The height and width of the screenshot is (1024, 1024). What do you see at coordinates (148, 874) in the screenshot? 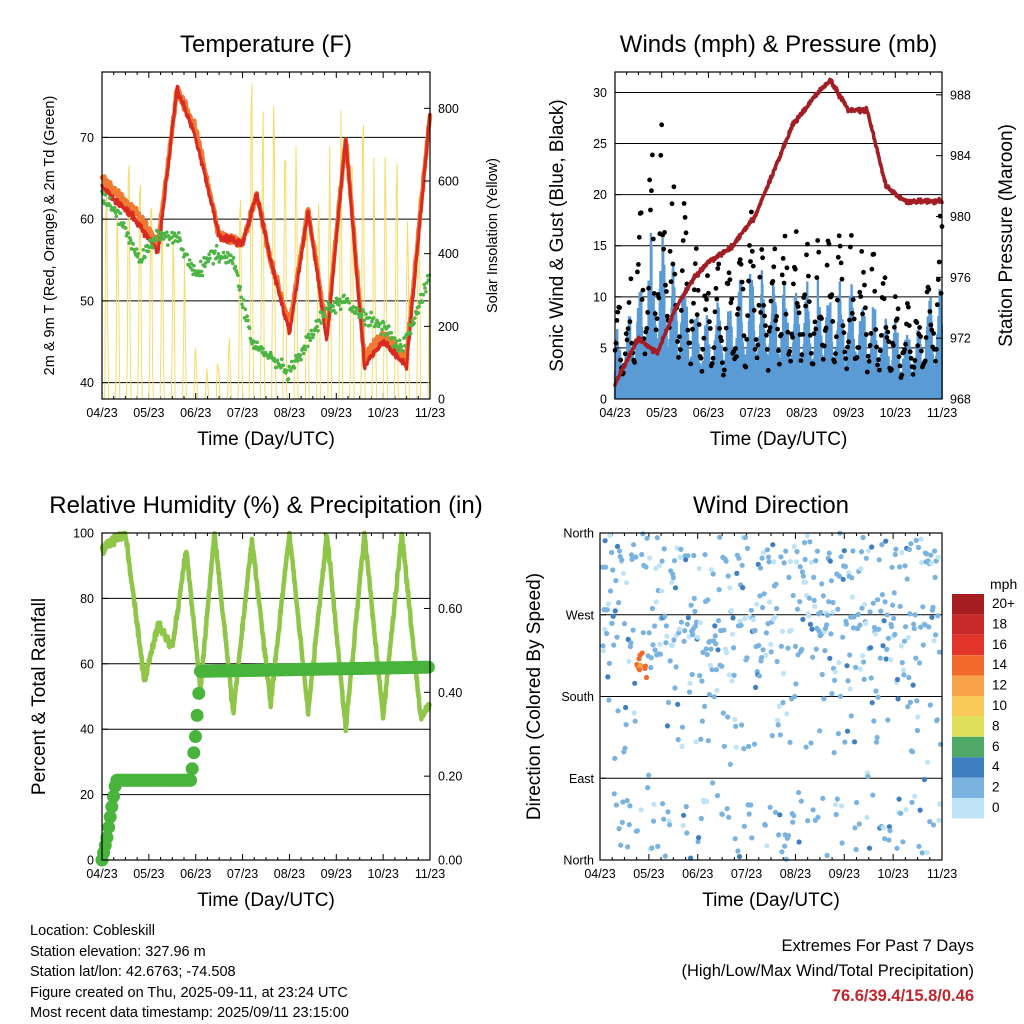
I see `x-tick-label: 05/23` at bounding box center [148, 874].